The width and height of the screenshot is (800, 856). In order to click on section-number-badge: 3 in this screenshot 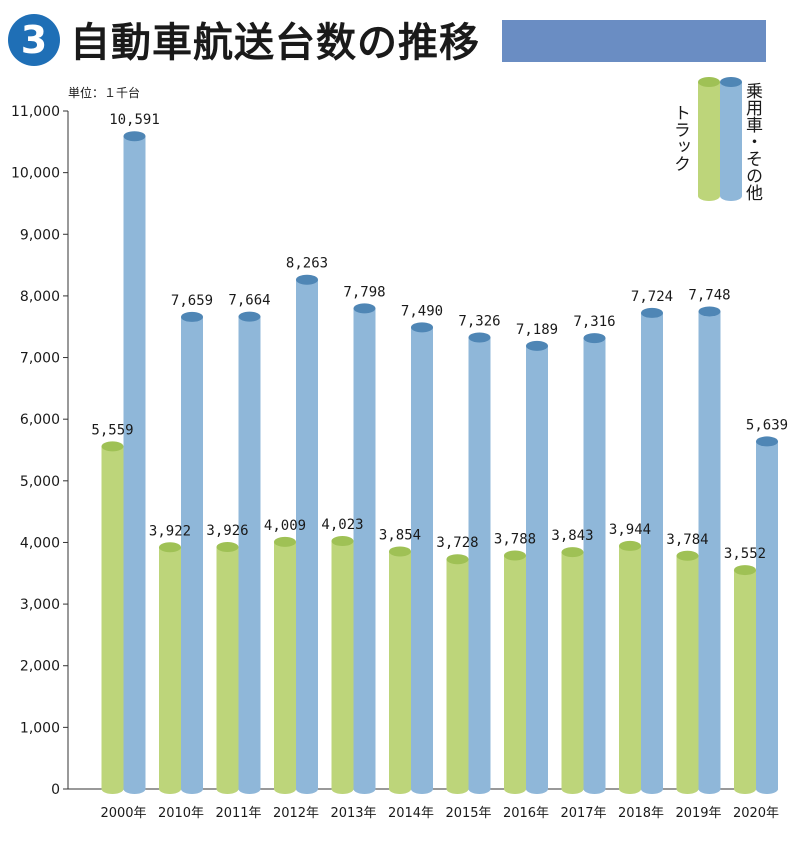, I will do `click(34, 40)`.